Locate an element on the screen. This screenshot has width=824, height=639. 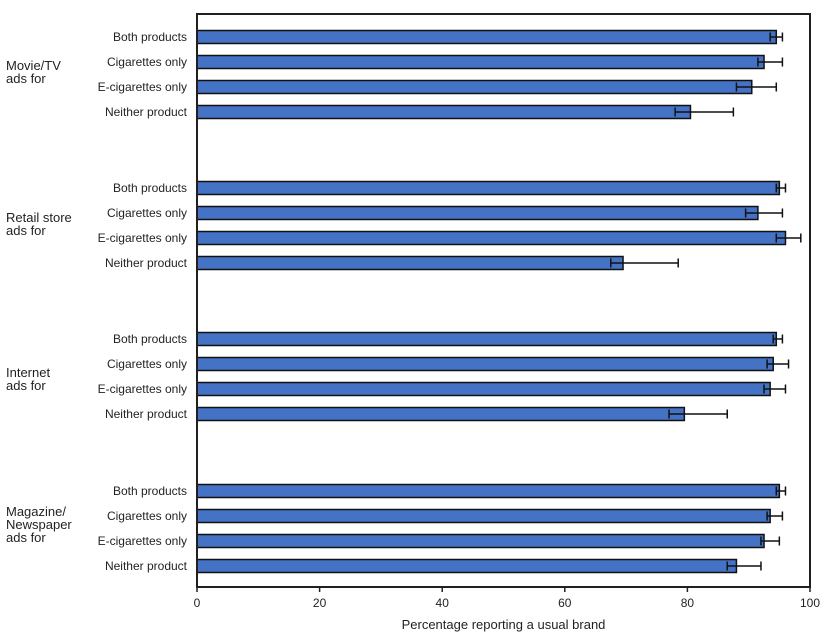
x-tick-label: 0 is located at coordinates (197, 603).